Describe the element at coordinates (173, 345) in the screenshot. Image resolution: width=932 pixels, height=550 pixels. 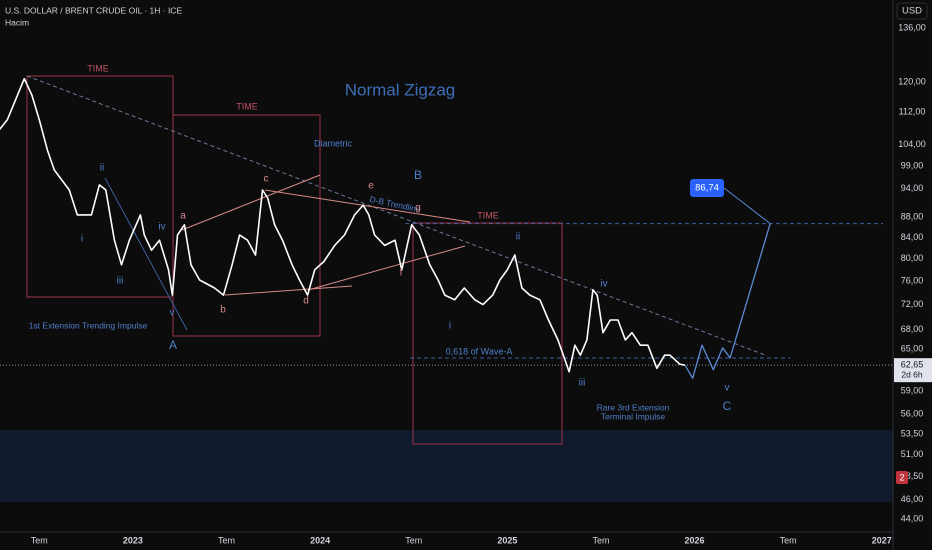
I see `annotation: A` at that location.